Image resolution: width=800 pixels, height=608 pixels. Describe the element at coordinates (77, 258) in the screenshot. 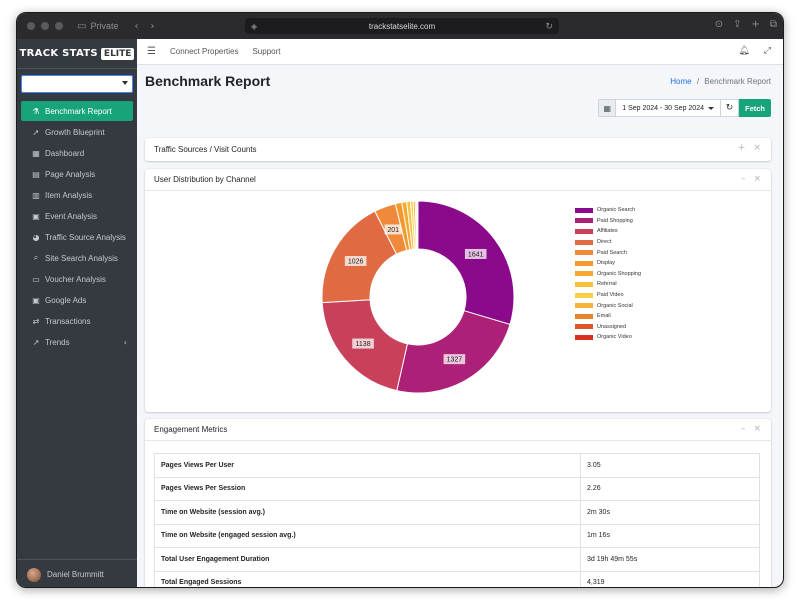

I see `sidebar-item-site-search-analysis: ⌕ Site Search Analysis` at that location.